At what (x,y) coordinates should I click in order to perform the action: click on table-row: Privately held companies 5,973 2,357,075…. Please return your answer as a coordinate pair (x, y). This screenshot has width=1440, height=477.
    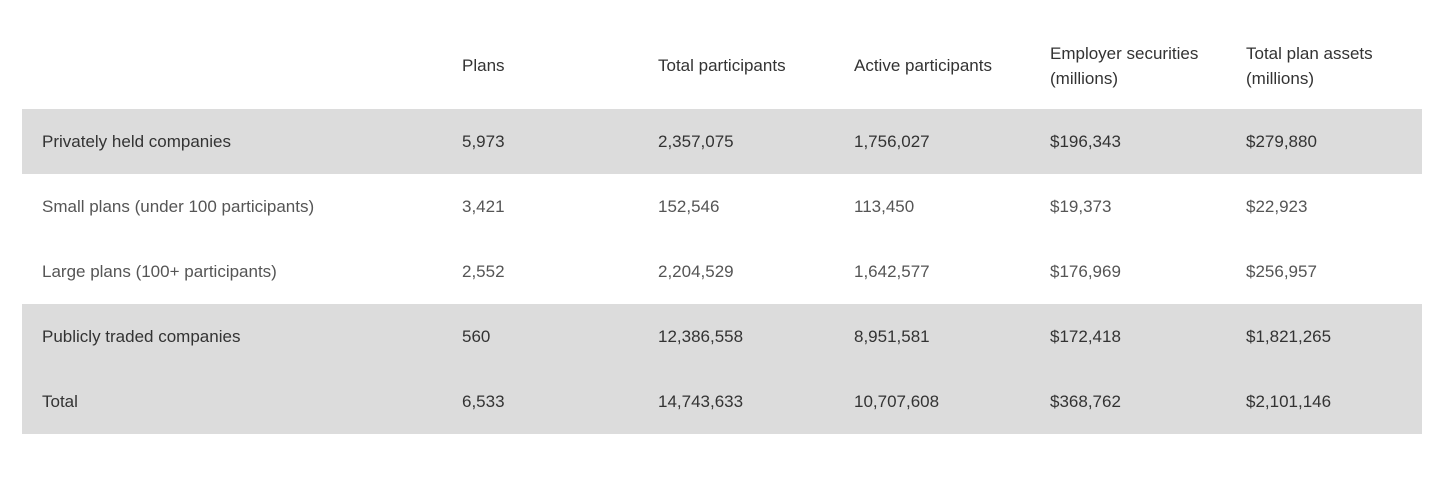
    Looking at the image, I should click on (722, 141).